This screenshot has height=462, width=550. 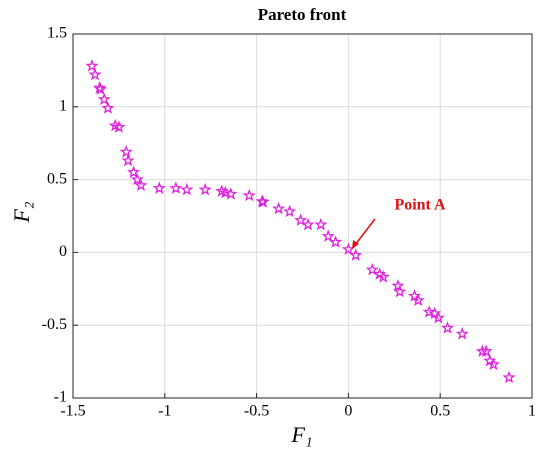 I want to click on y-axis-label: F₂, so click(x=21, y=212).